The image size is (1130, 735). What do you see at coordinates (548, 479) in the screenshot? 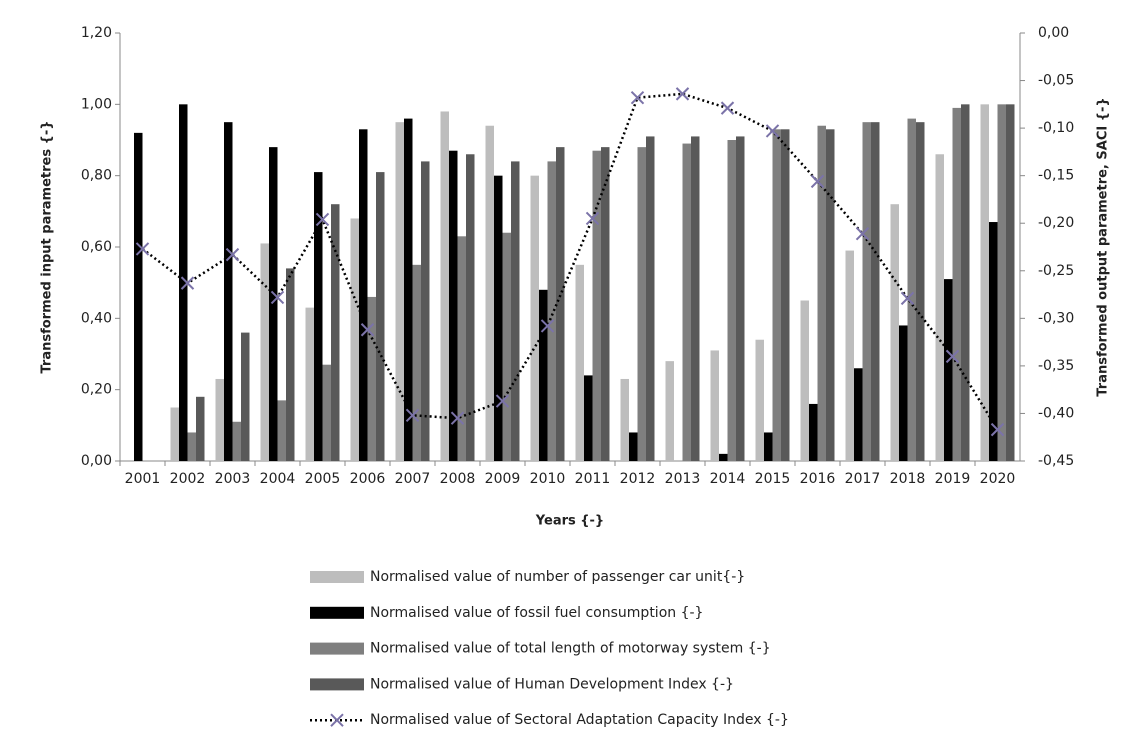
I see `x-tick-label: 2010` at bounding box center [548, 479].